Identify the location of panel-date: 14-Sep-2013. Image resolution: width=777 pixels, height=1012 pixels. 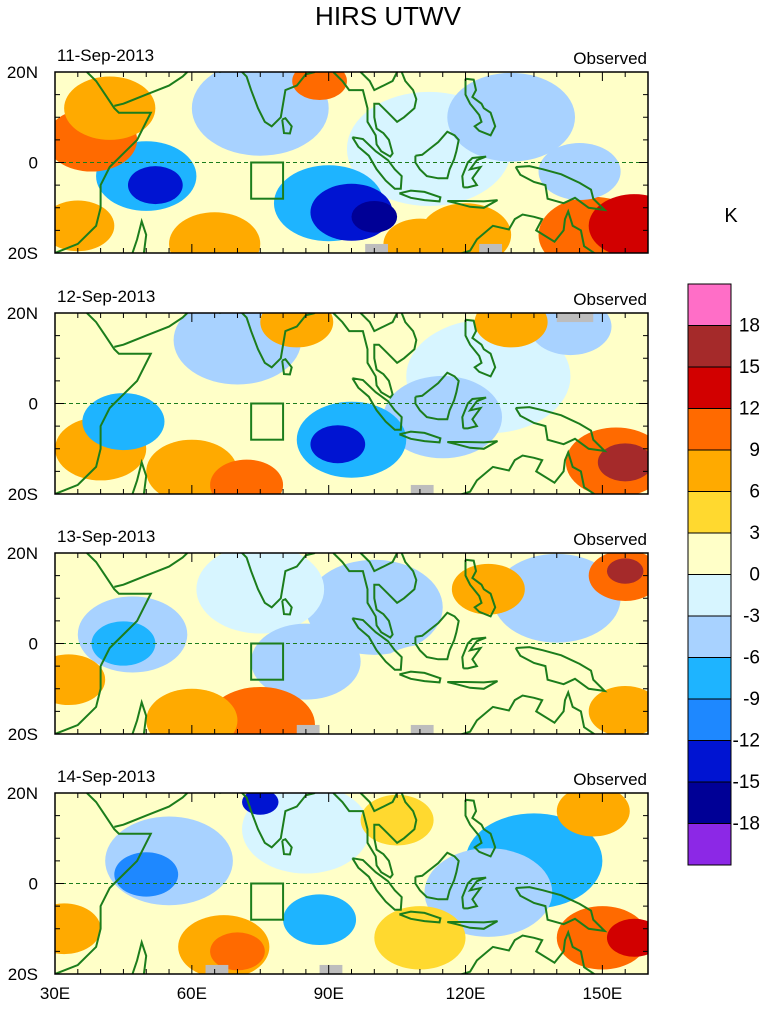
(106, 776).